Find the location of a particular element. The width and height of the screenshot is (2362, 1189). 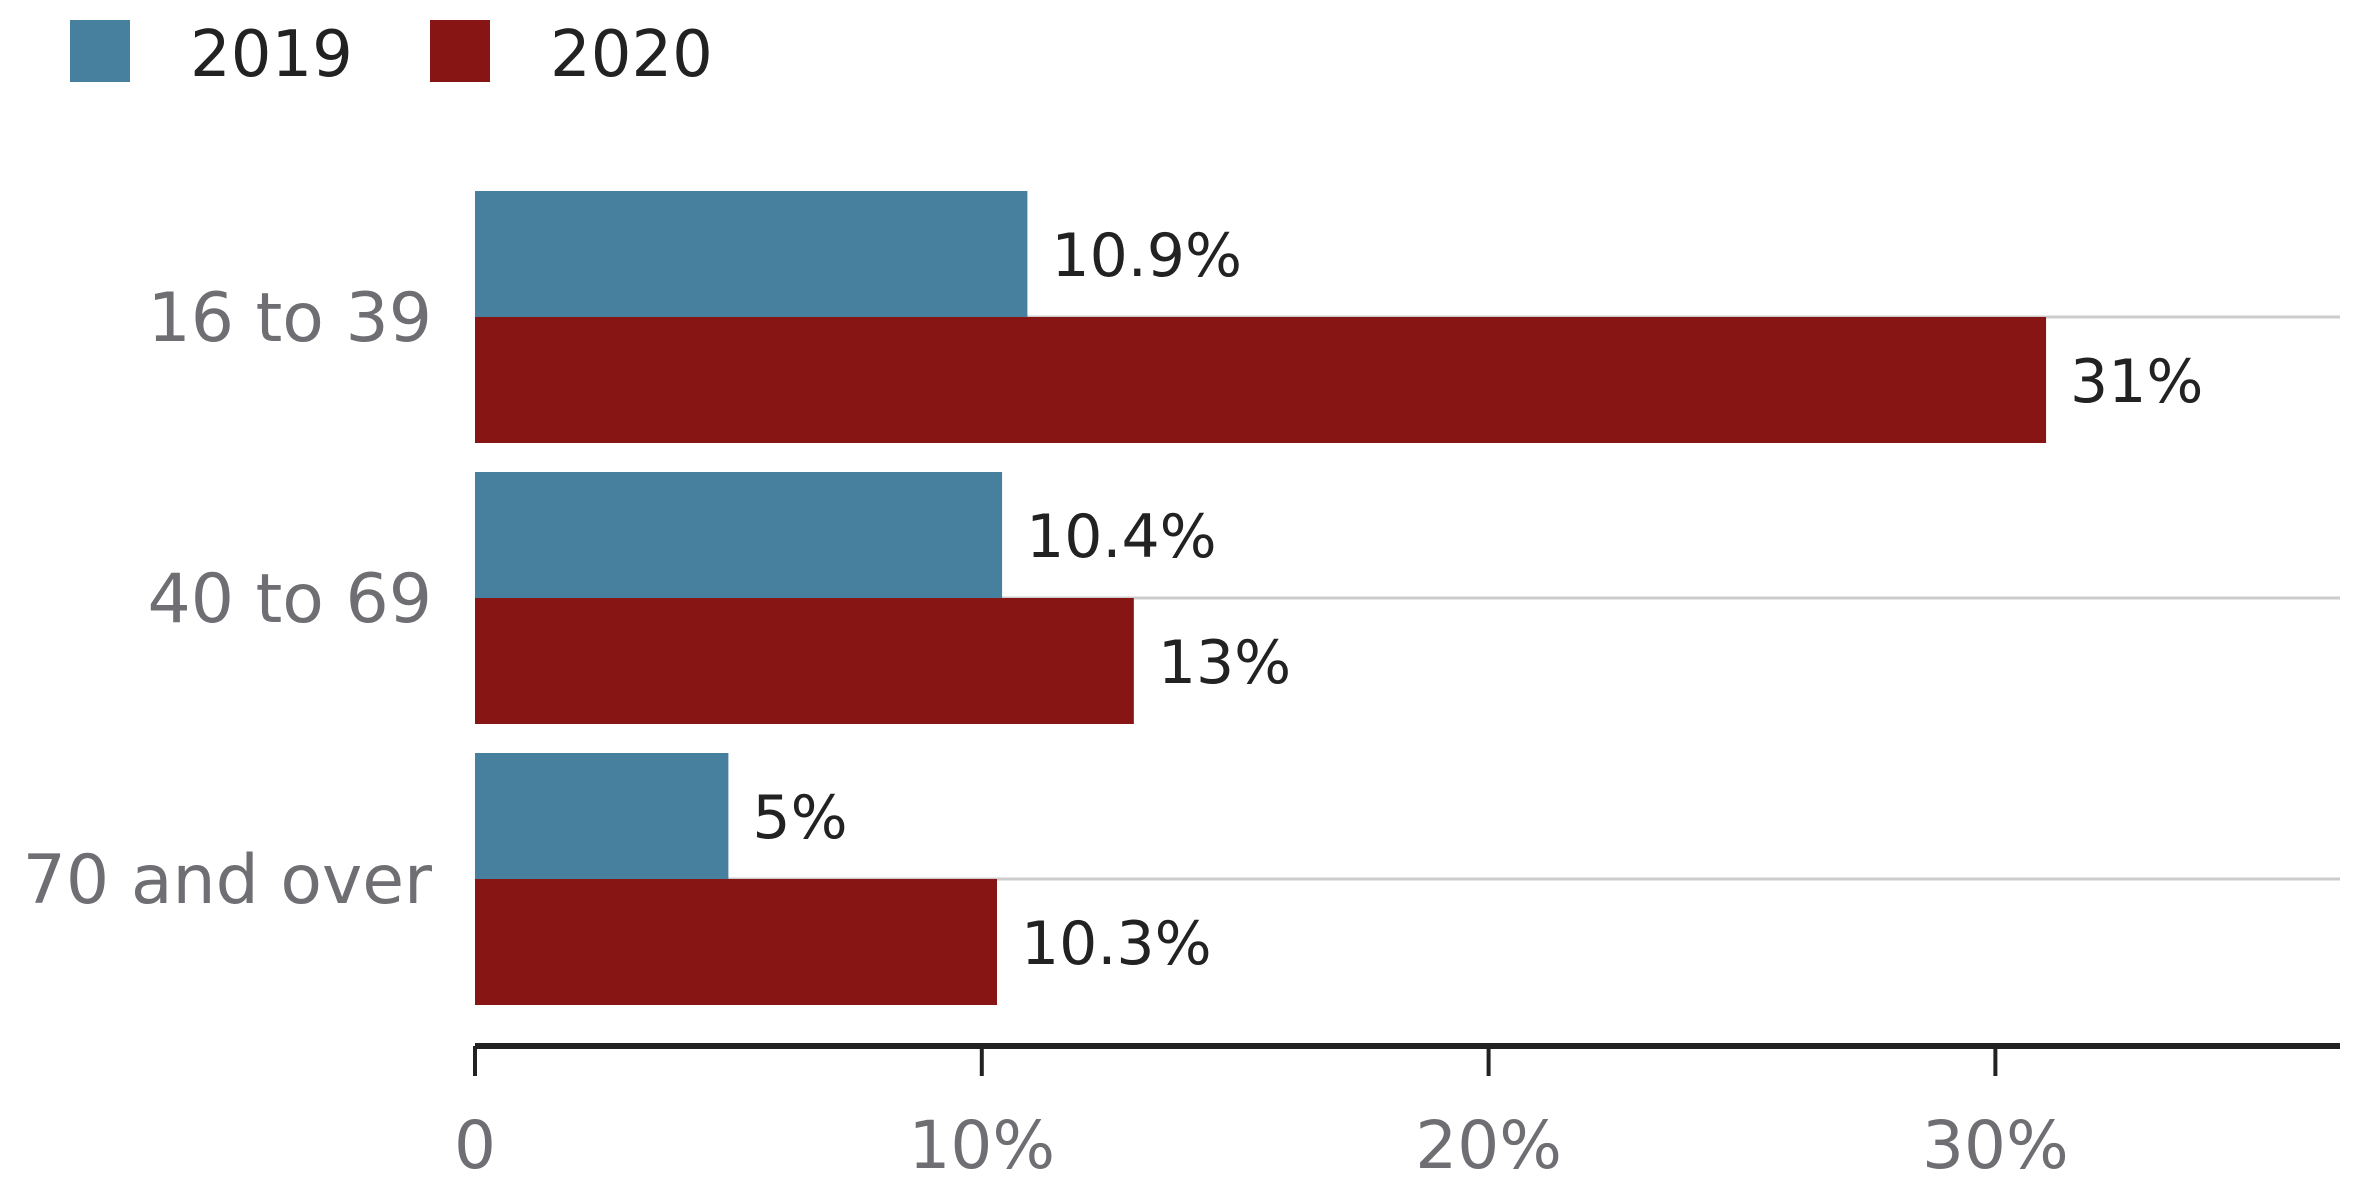

data-label: 31% is located at coordinates (2136, 382).